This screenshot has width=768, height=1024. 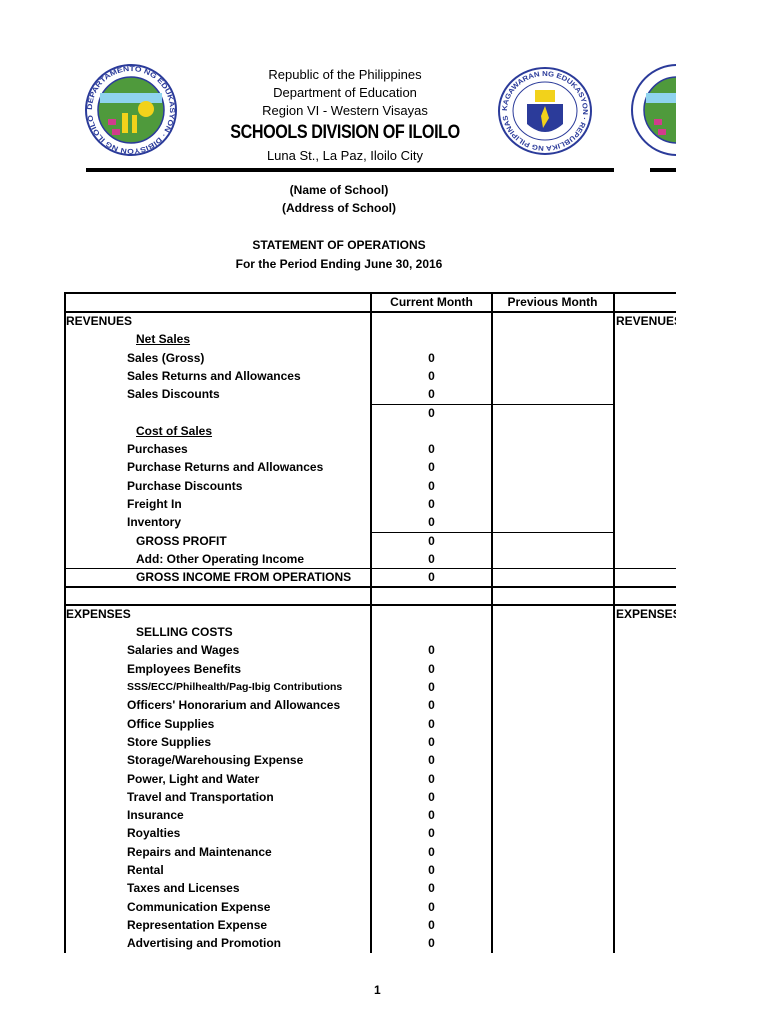 I want to click on school-name: (Name of School), so click(x=339, y=190).